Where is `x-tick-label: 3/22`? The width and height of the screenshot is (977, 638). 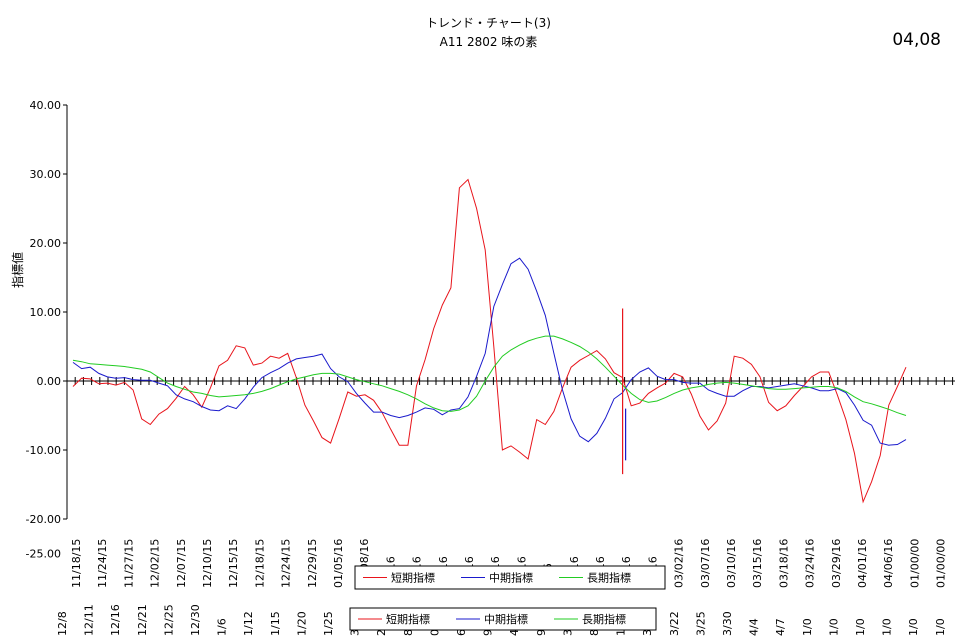 x-tick-label: 3/22 is located at coordinates (674, 623).